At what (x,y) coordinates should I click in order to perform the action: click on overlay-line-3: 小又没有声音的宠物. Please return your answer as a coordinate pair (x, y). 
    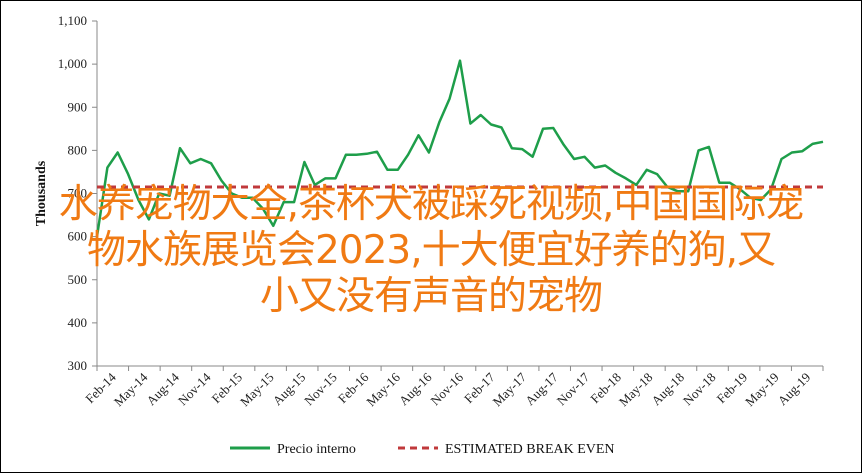
    Looking at the image, I should click on (431, 296).